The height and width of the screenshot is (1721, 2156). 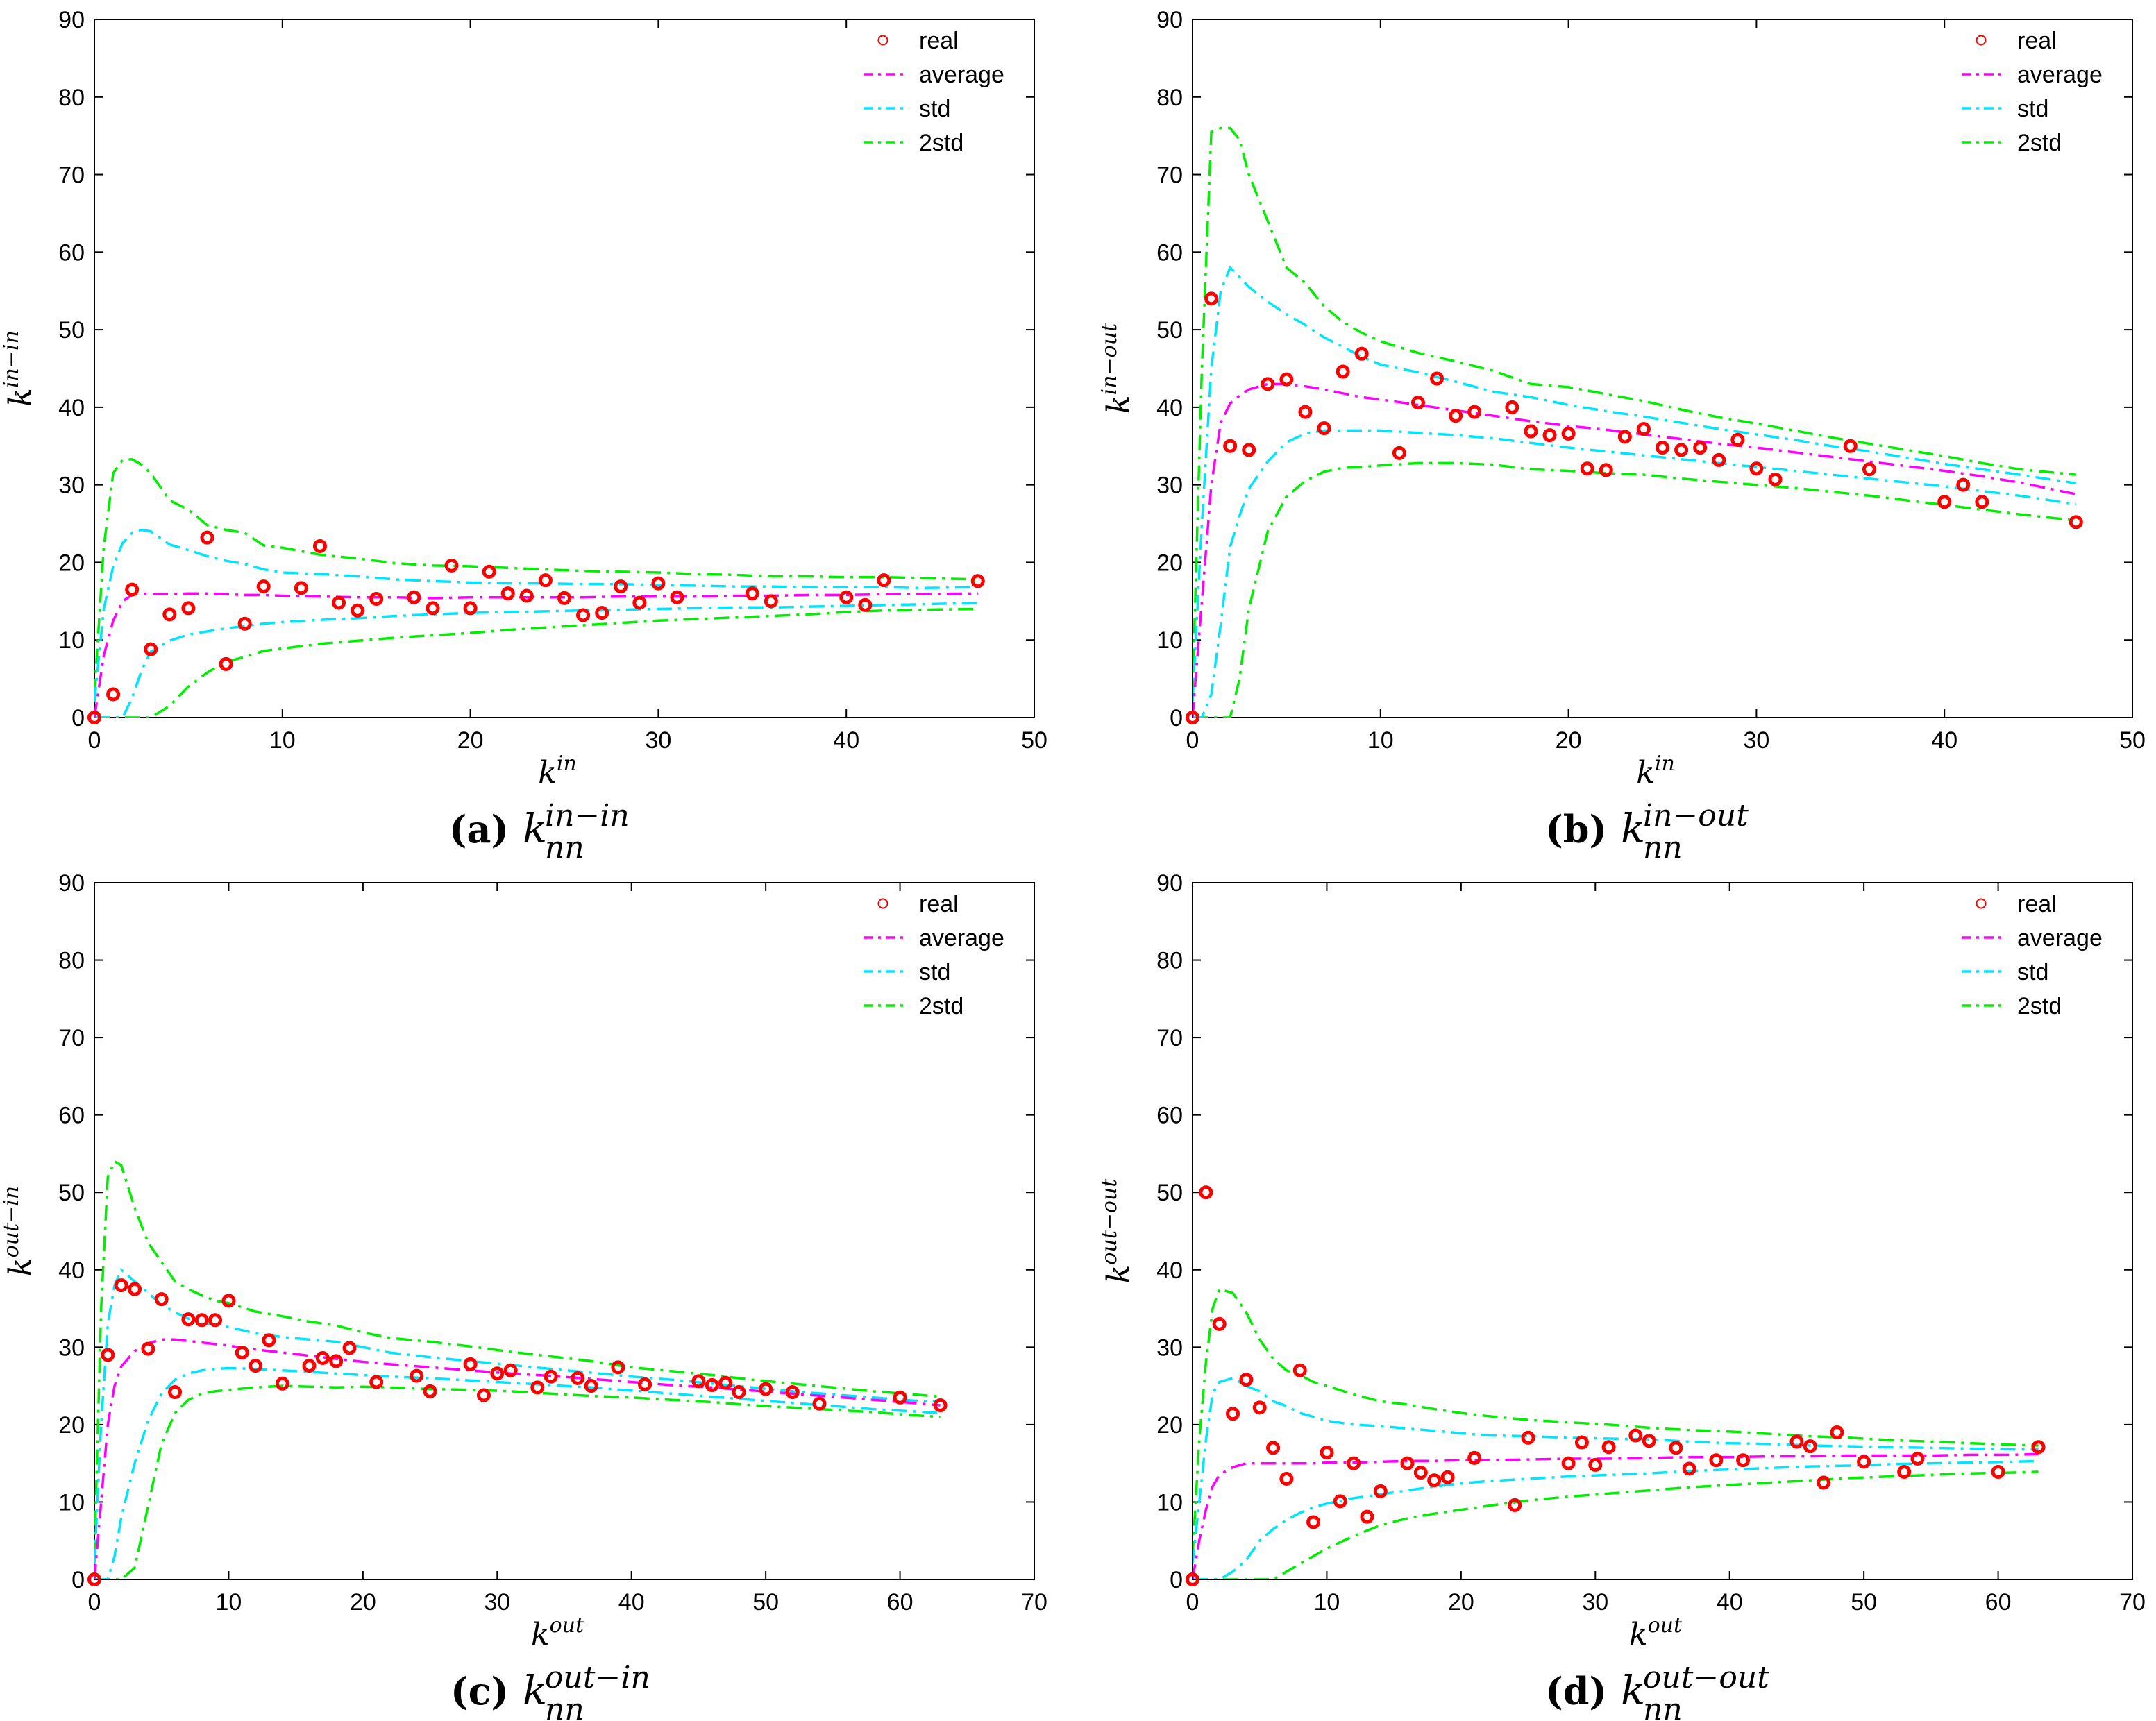 I want to click on panel-b-average-line, so click(x=1635, y=550).